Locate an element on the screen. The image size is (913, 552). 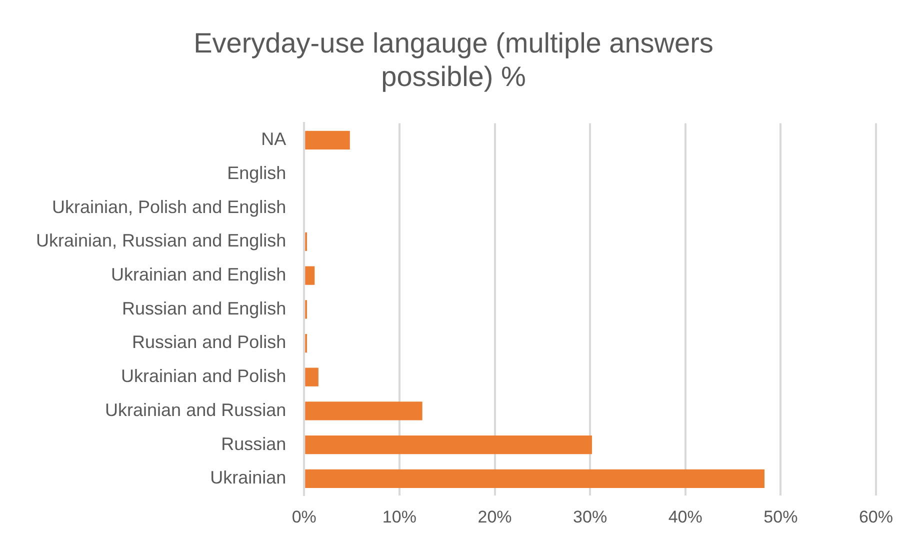
x-tick-label: 60% is located at coordinates (876, 516).